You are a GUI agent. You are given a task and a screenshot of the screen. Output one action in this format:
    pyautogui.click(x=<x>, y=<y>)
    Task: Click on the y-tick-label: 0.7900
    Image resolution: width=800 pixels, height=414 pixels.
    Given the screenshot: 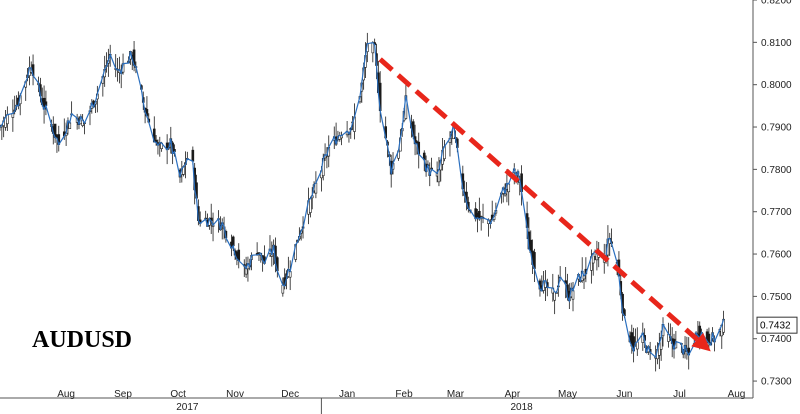 What is the action you would take?
    pyautogui.click(x=776, y=128)
    